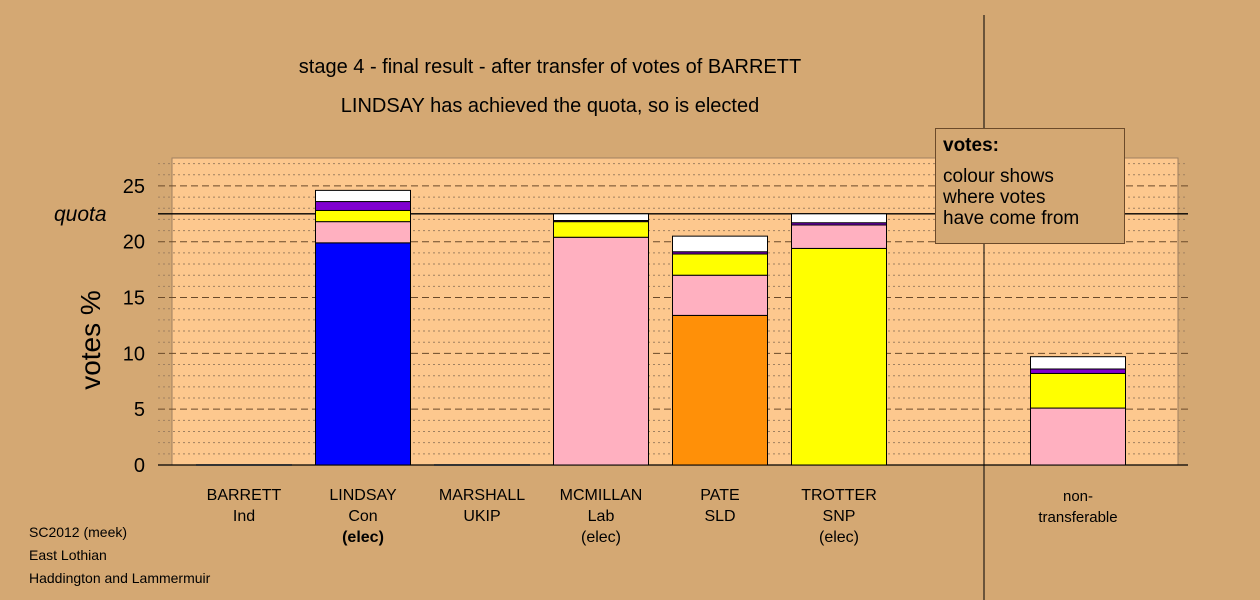 This screenshot has height=600, width=1260. Describe the element at coordinates (363, 495) in the screenshot. I see `candidate-name: LINDSAY` at that location.